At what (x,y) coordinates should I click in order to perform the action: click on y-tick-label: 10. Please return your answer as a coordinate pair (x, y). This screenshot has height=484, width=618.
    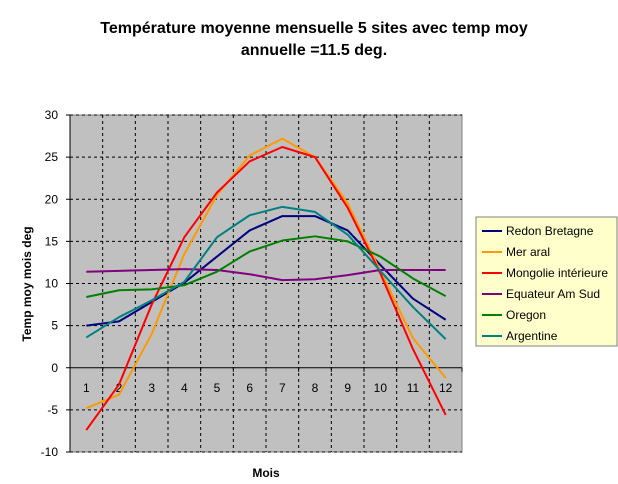
    Looking at the image, I should click on (52, 284).